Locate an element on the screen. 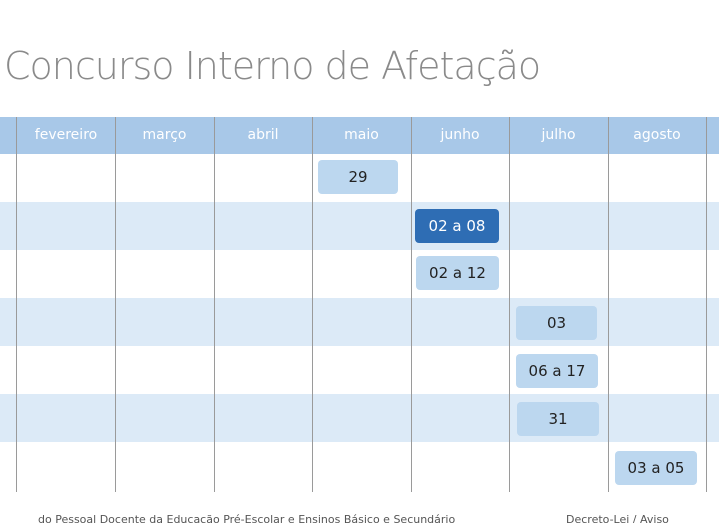 The image size is (719, 523). month-header-maio: maio is located at coordinates (361, 135).